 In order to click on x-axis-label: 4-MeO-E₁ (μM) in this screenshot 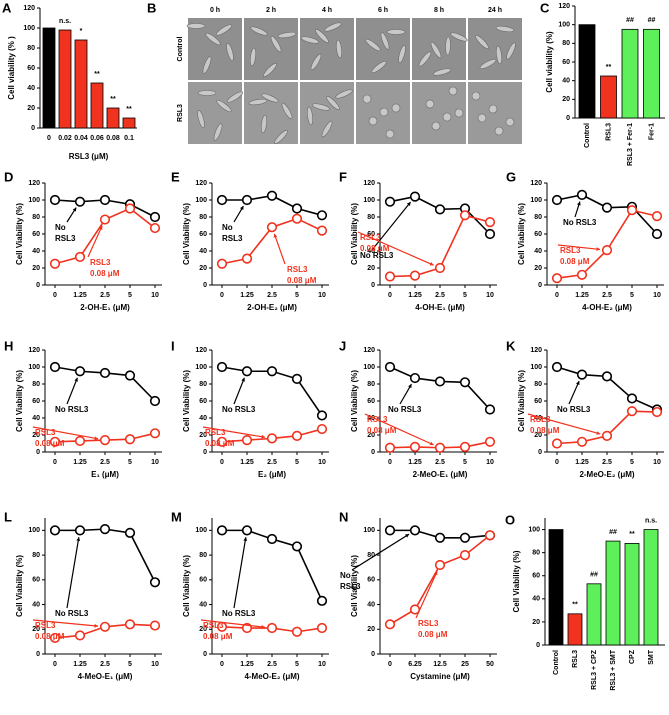, I will do `click(105, 676)`.